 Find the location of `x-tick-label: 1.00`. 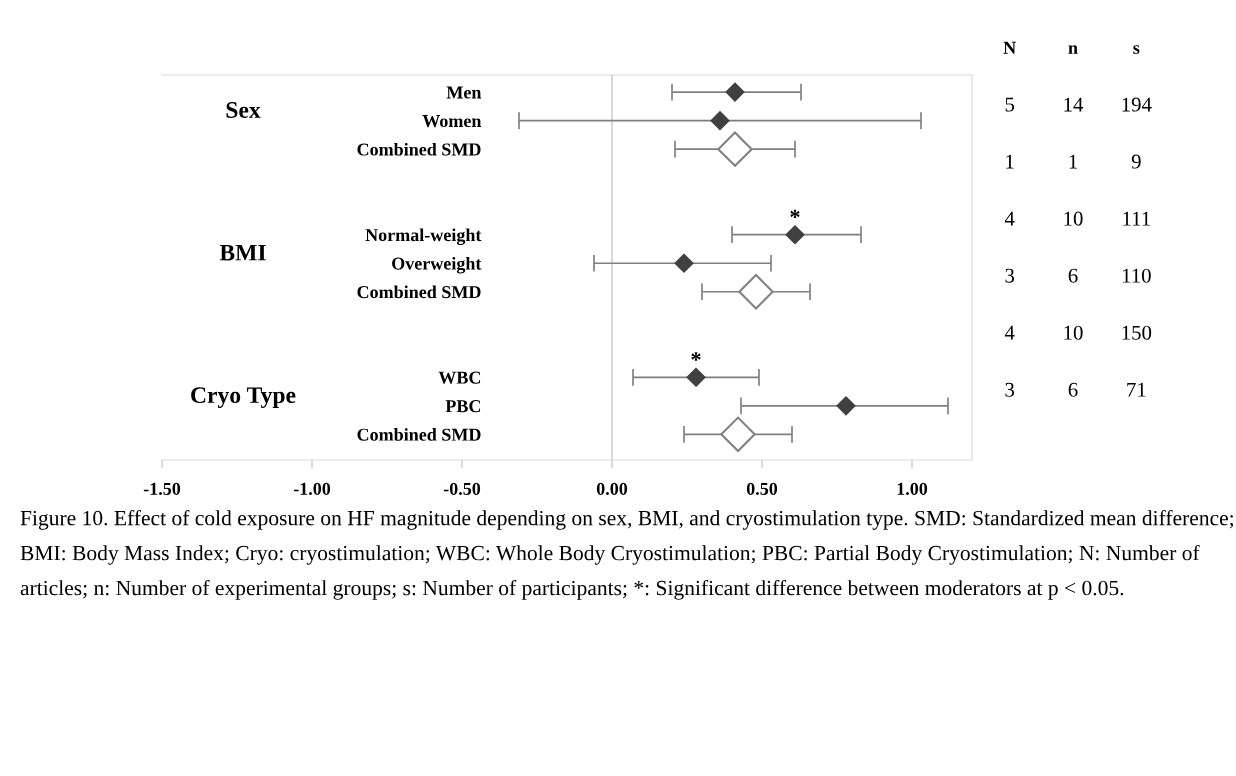

x-tick-label: 1.00 is located at coordinates (912, 489).